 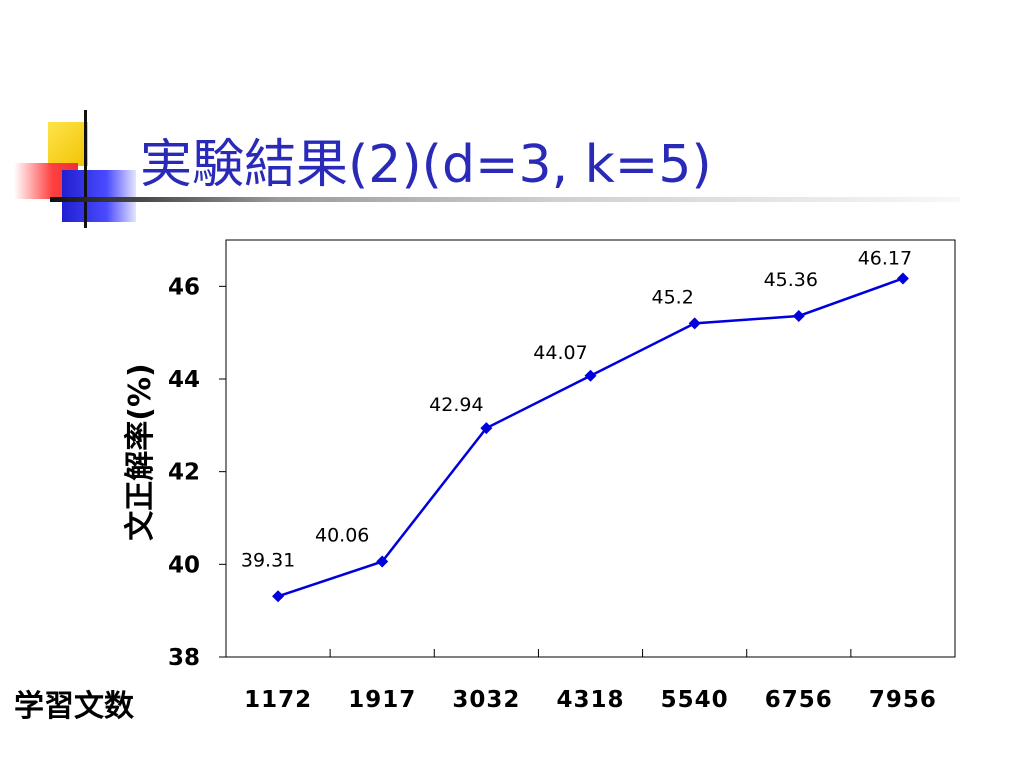 What do you see at coordinates (85, 169) in the screenshot?
I see `logo-vertical-line` at bounding box center [85, 169].